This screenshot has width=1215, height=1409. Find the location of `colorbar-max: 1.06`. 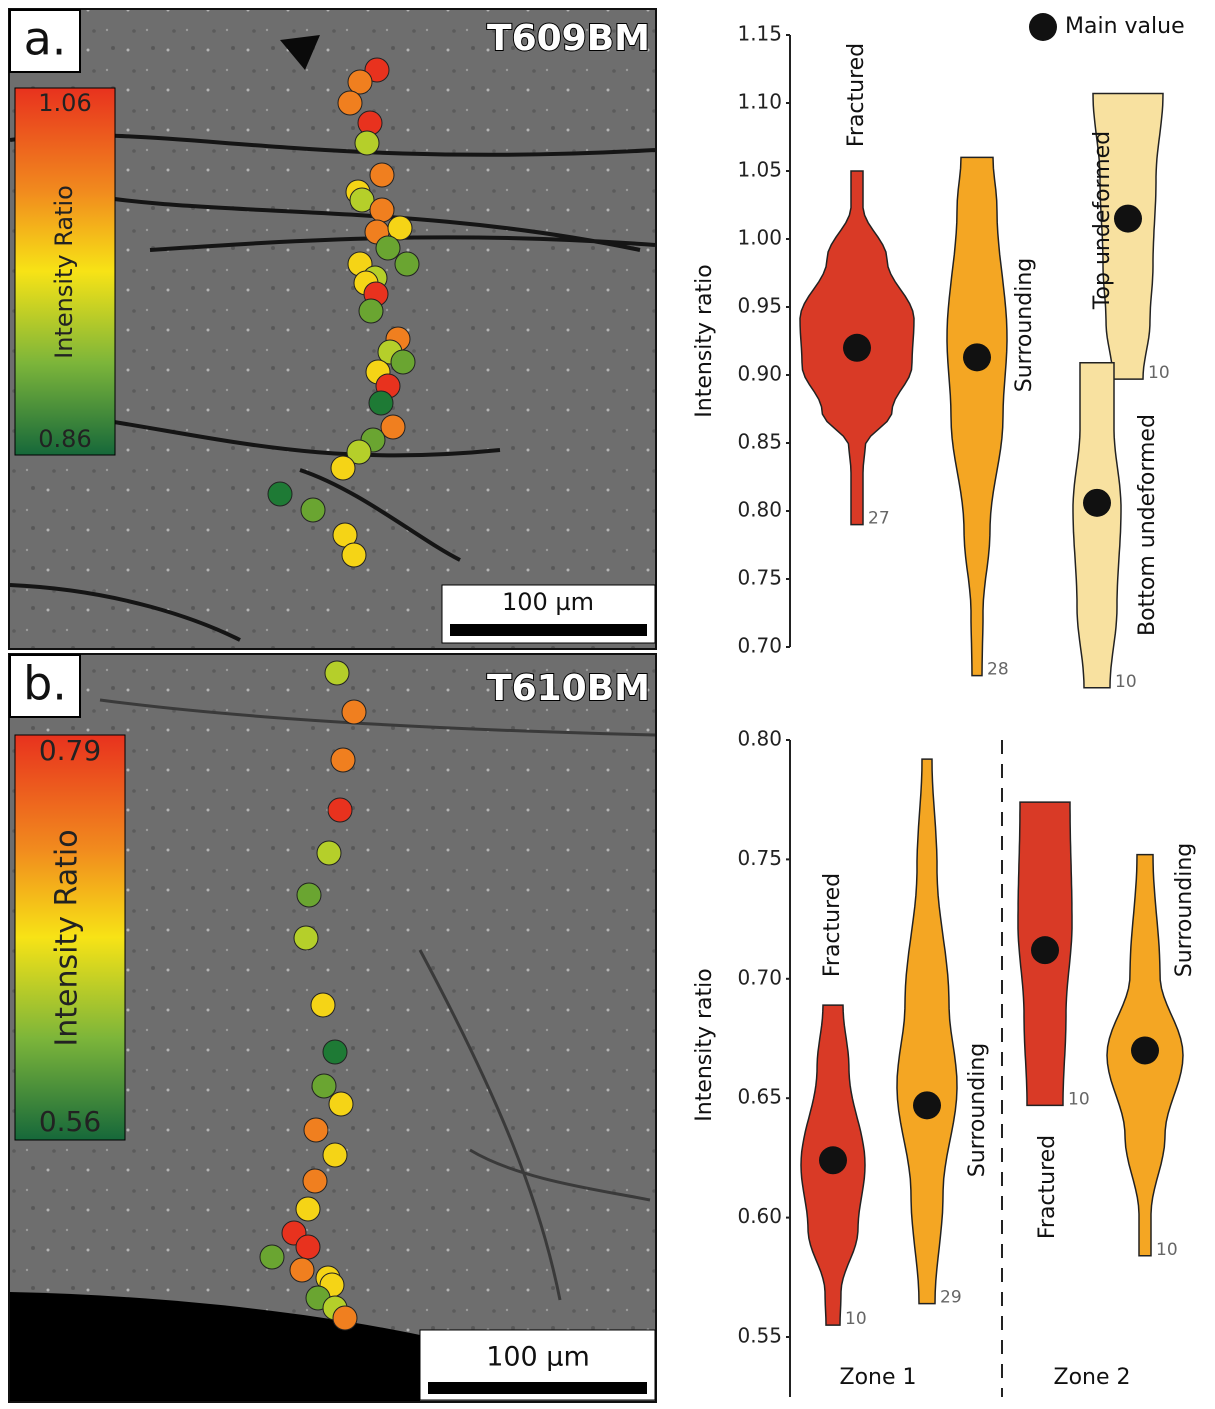

colorbar-max: 1.06 is located at coordinates (64, 103).